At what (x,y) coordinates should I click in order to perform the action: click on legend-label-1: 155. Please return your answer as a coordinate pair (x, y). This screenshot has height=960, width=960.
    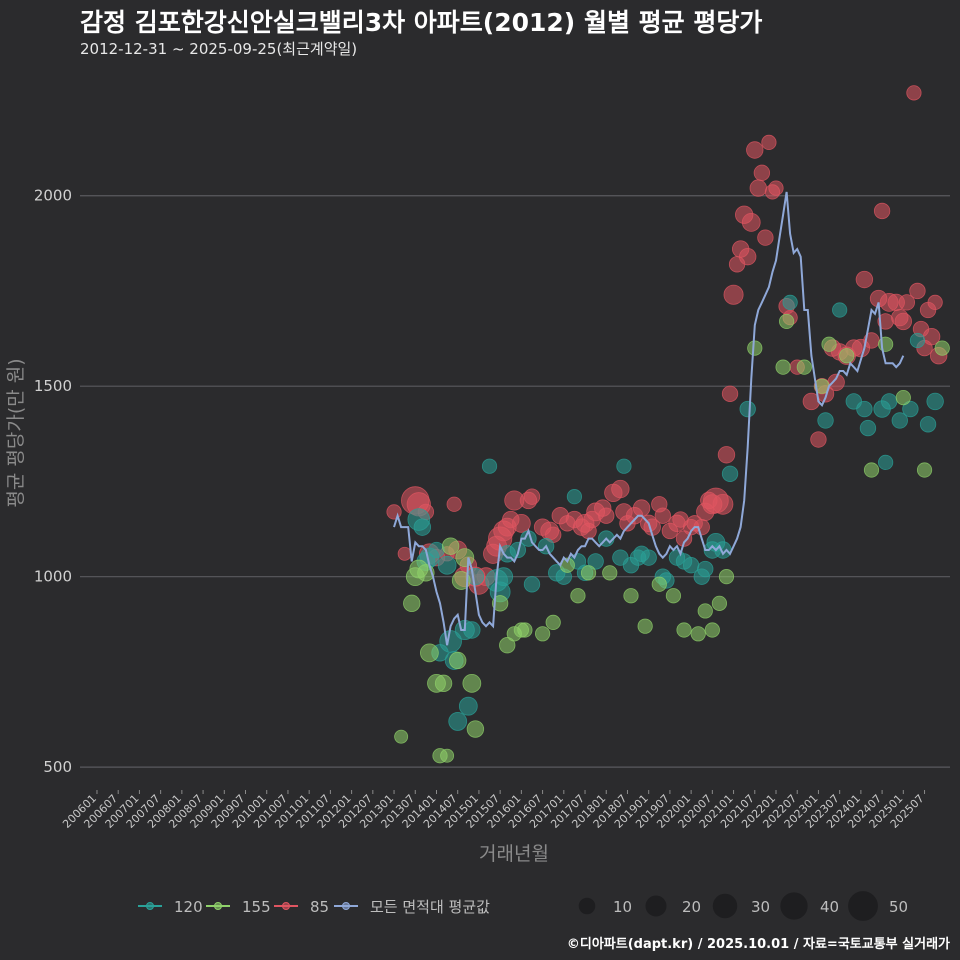
    Looking at the image, I should click on (256, 907).